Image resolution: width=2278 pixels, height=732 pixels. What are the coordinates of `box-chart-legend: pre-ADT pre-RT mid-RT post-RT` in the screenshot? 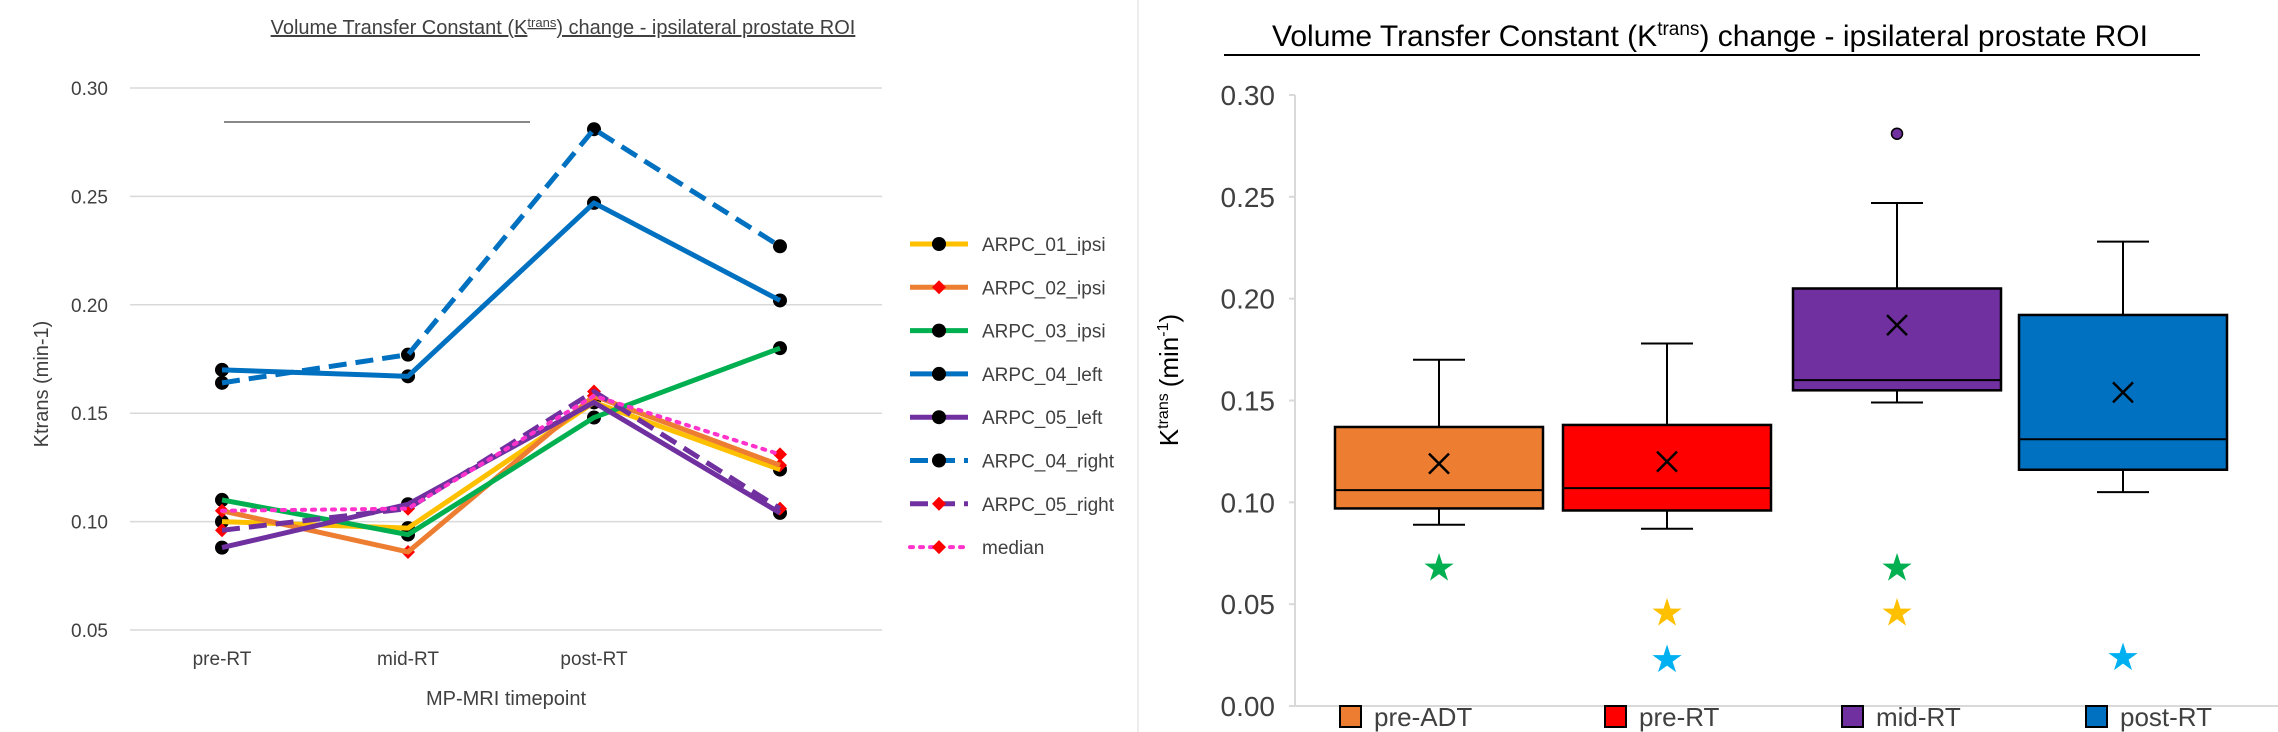 It's located at (1775, 717).